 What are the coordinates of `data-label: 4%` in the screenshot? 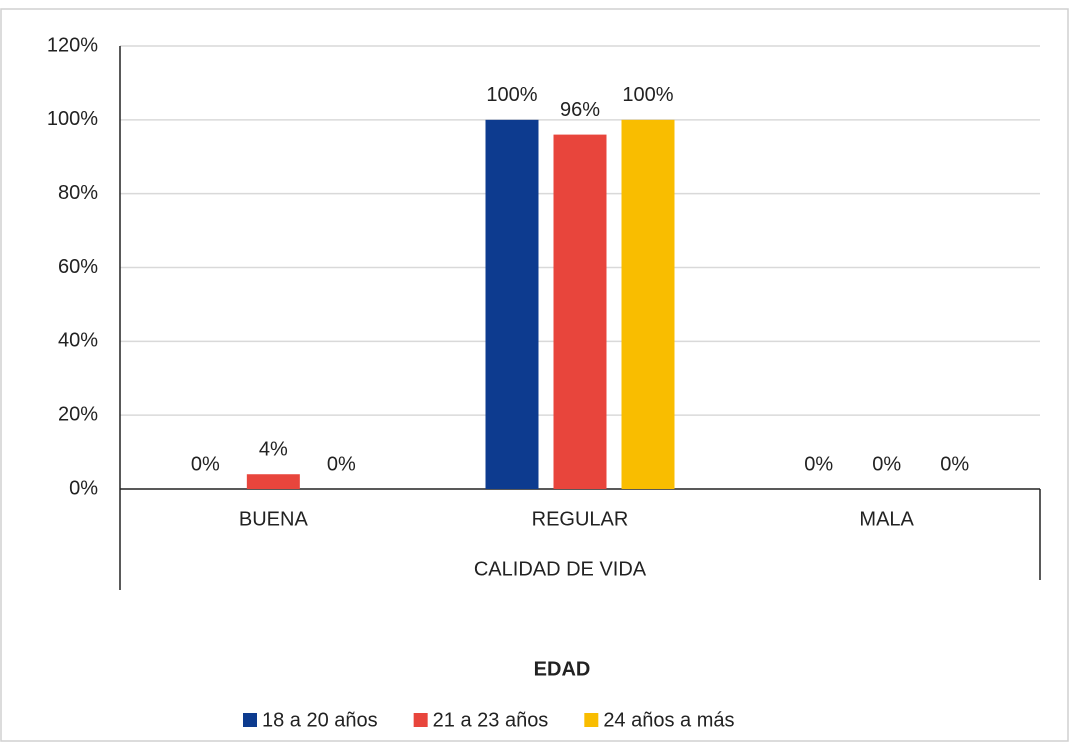 It's located at (273, 450).